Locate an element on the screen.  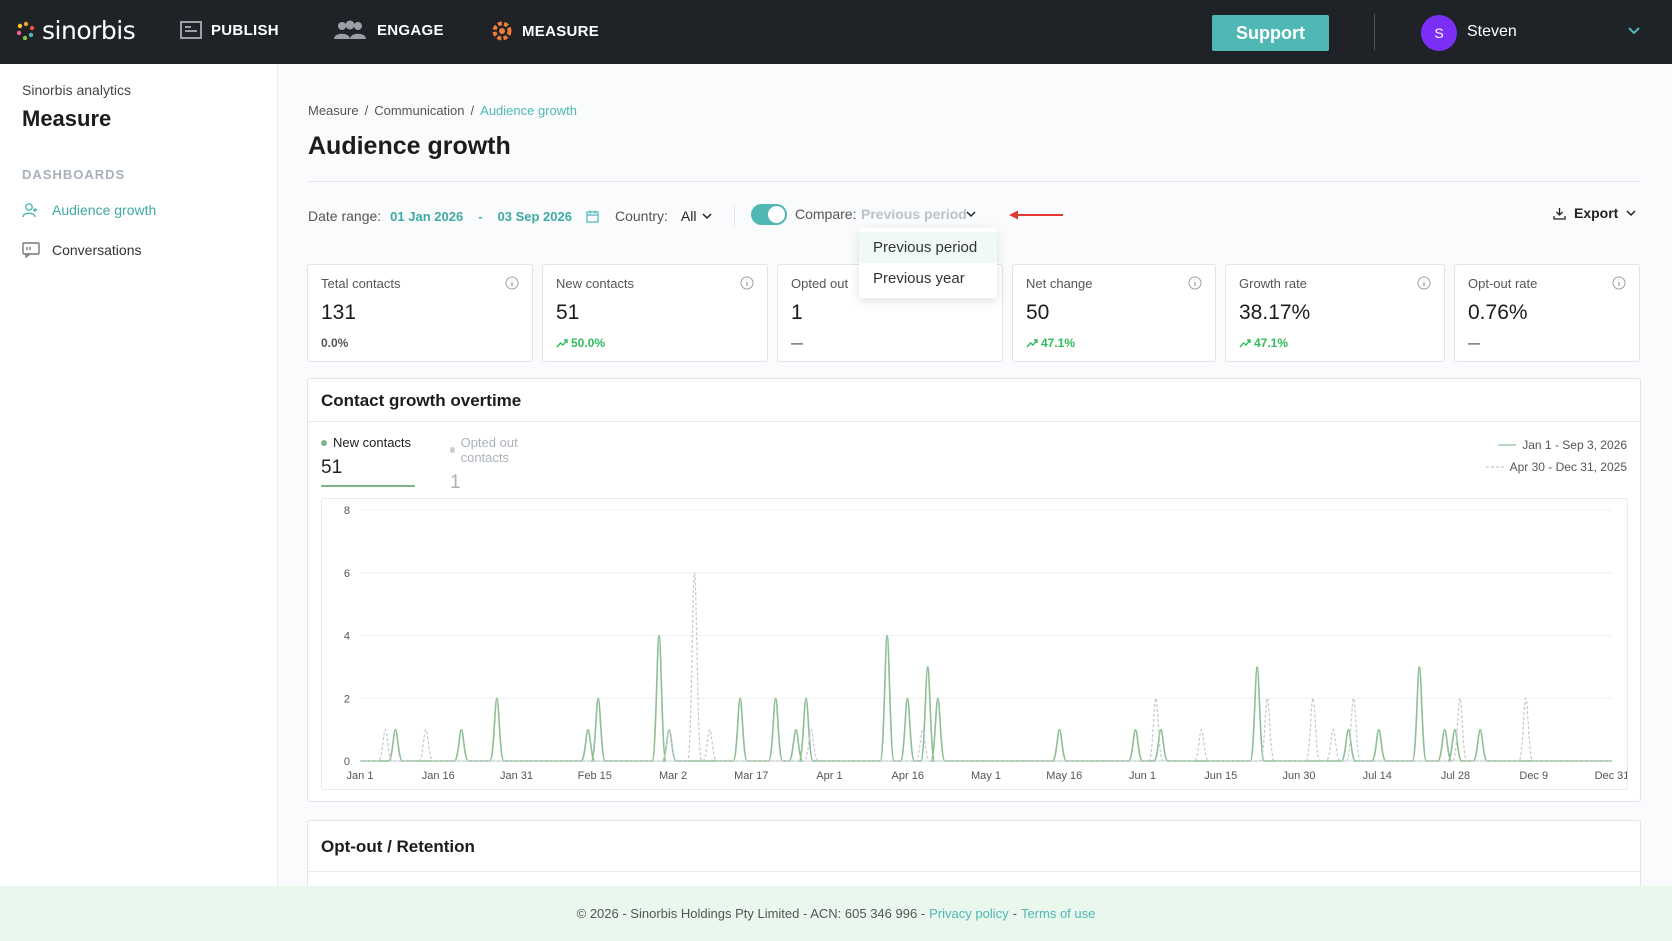
nav-publish-label: PUBLISH is located at coordinates (245, 30).